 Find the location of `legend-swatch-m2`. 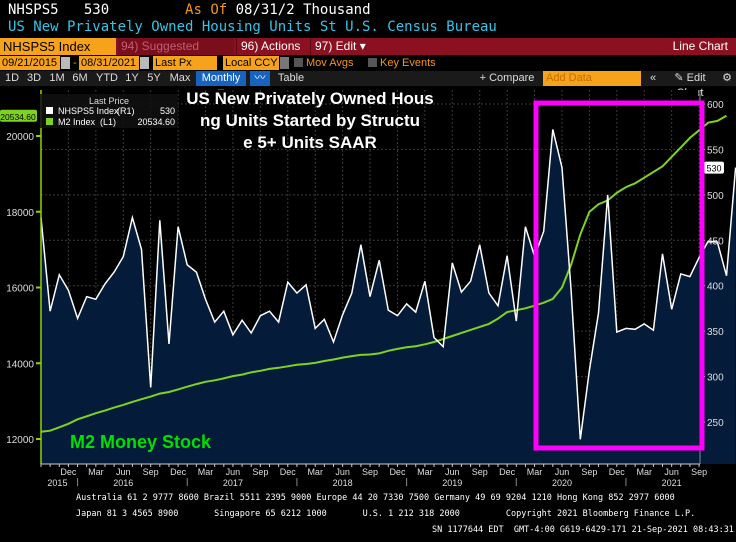

legend-swatch-m2 is located at coordinates (49, 121).